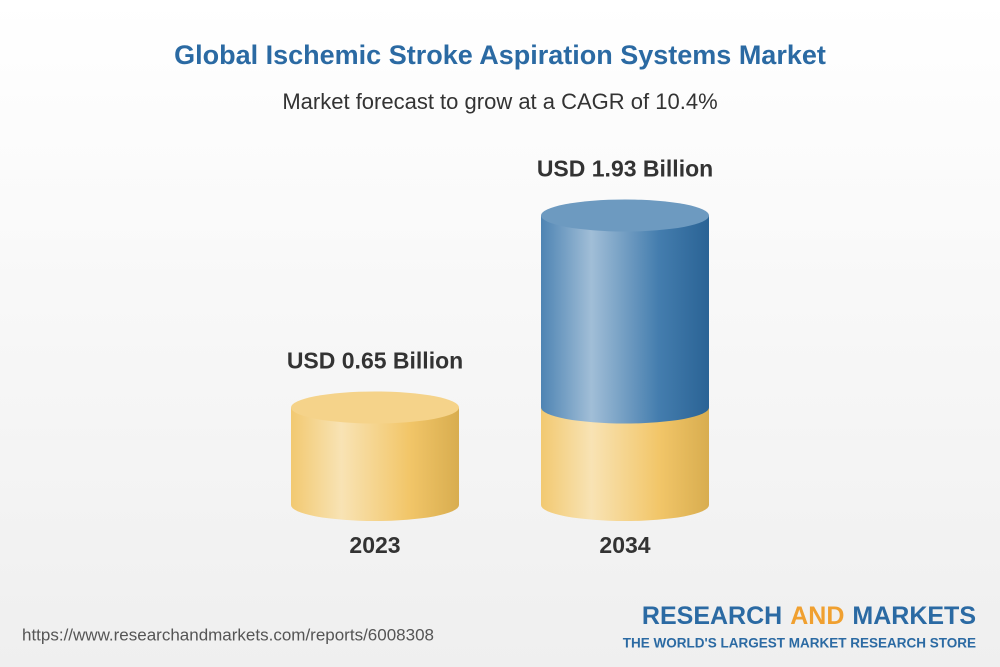  Describe the element at coordinates (817, 616) in the screenshot. I see `brand-word: AND` at that location.